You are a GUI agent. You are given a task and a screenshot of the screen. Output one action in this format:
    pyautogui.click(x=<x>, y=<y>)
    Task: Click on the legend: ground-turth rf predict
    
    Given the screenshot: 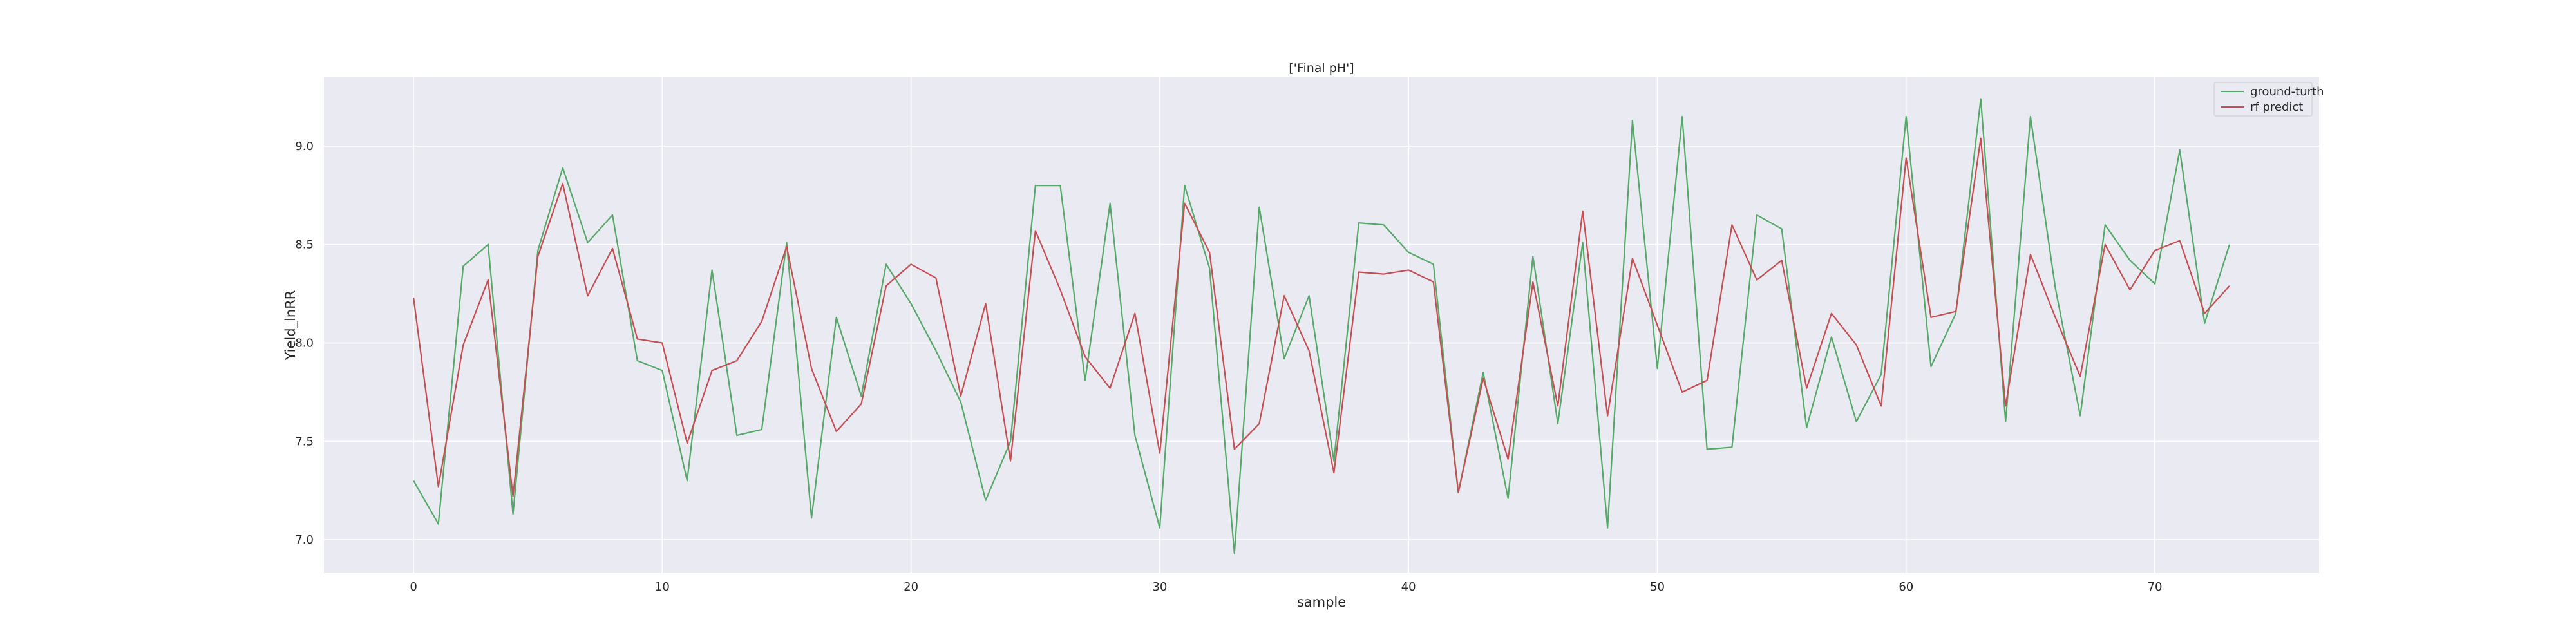 What is the action you would take?
    pyautogui.click(x=2268, y=100)
    